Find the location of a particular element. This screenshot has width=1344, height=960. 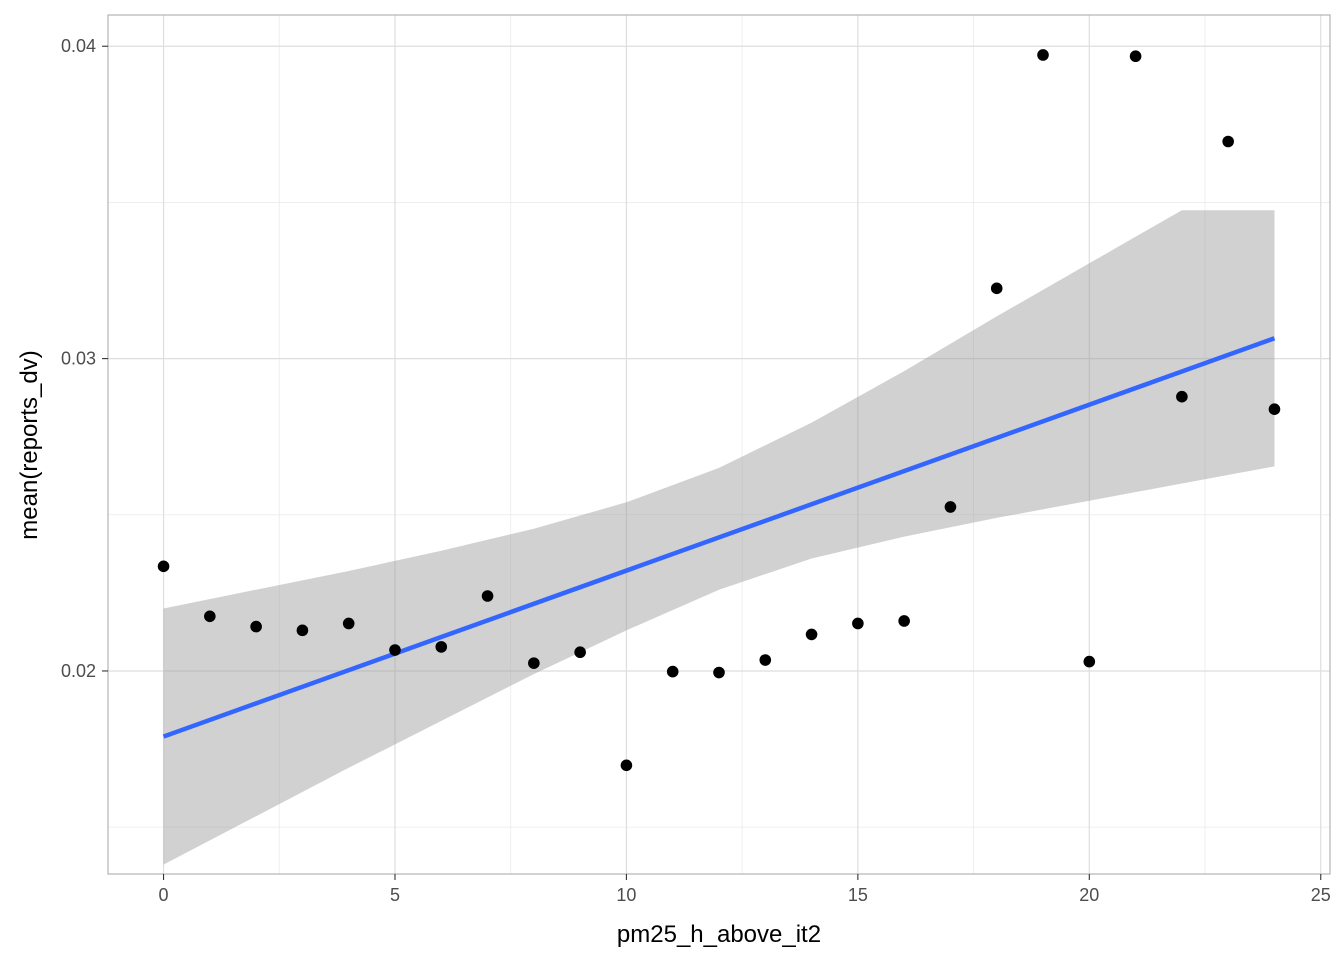

y-tick-label: 0.02 is located at coordinates (78, 671).